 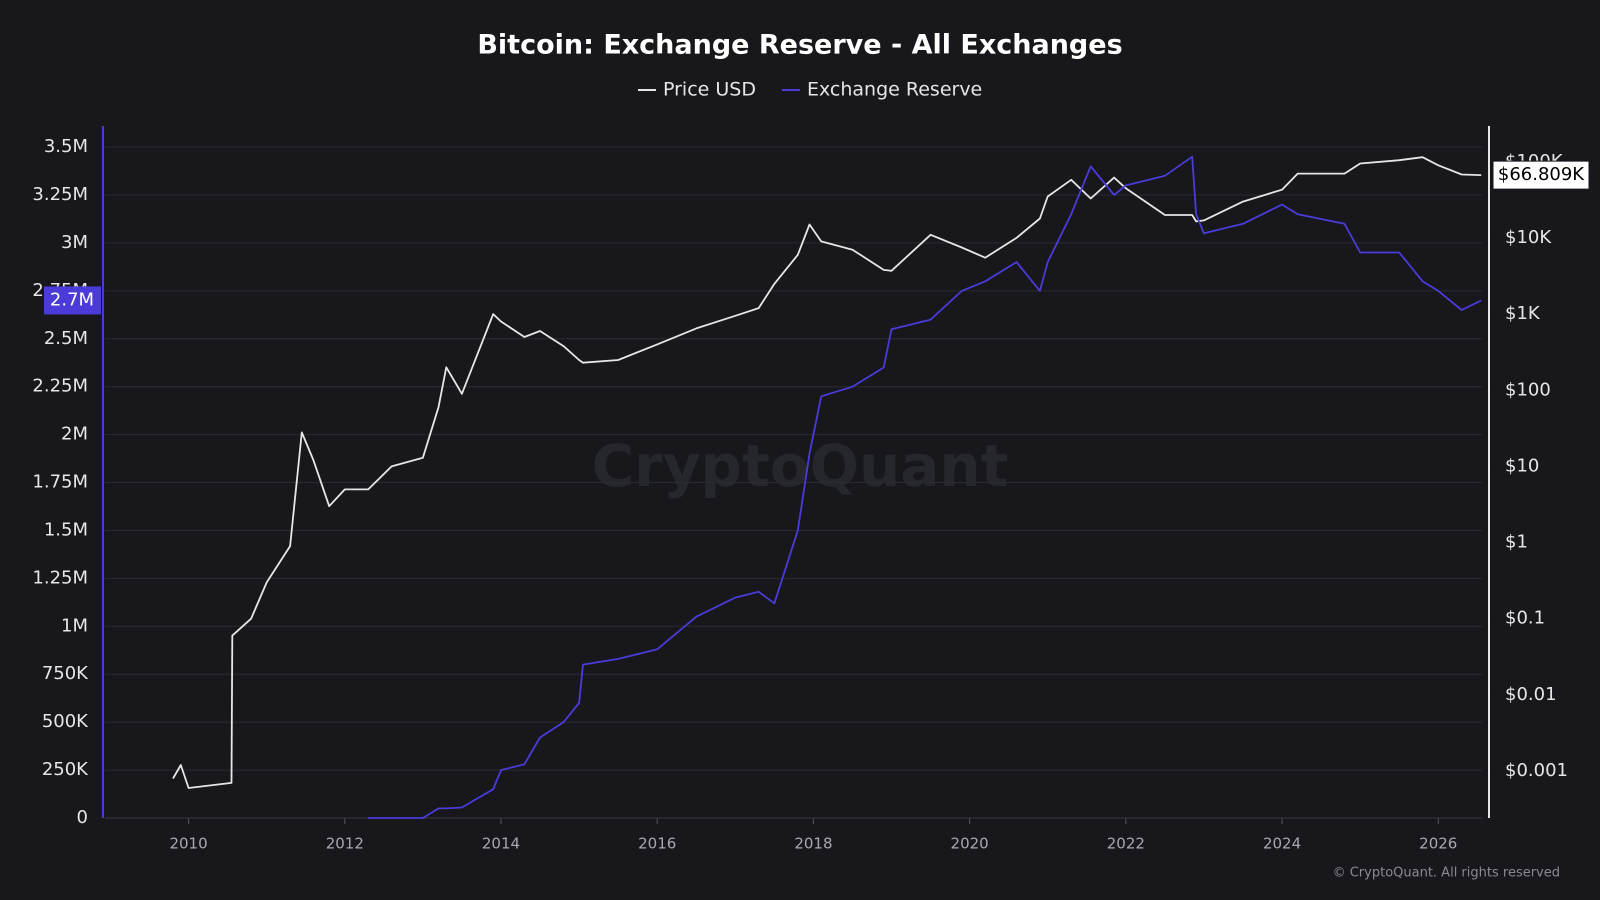 I want to click on end-label: $66.809K, so click(x=1541, y=174).